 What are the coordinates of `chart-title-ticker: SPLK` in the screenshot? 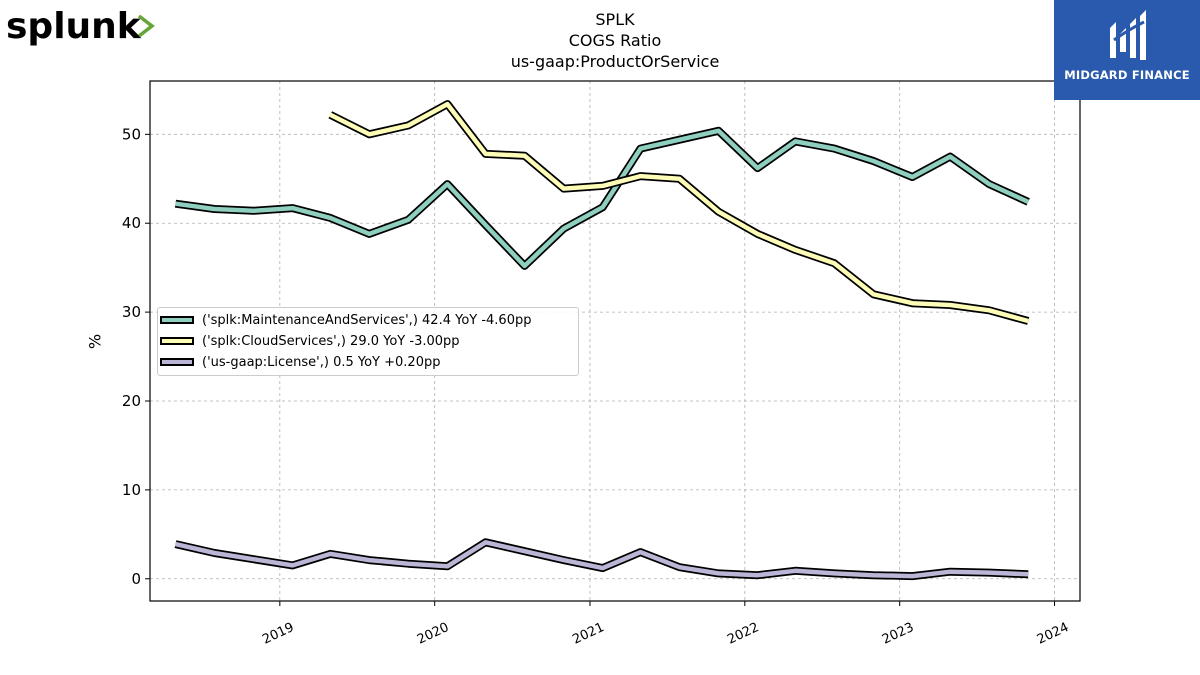 It's located at (615, 19).